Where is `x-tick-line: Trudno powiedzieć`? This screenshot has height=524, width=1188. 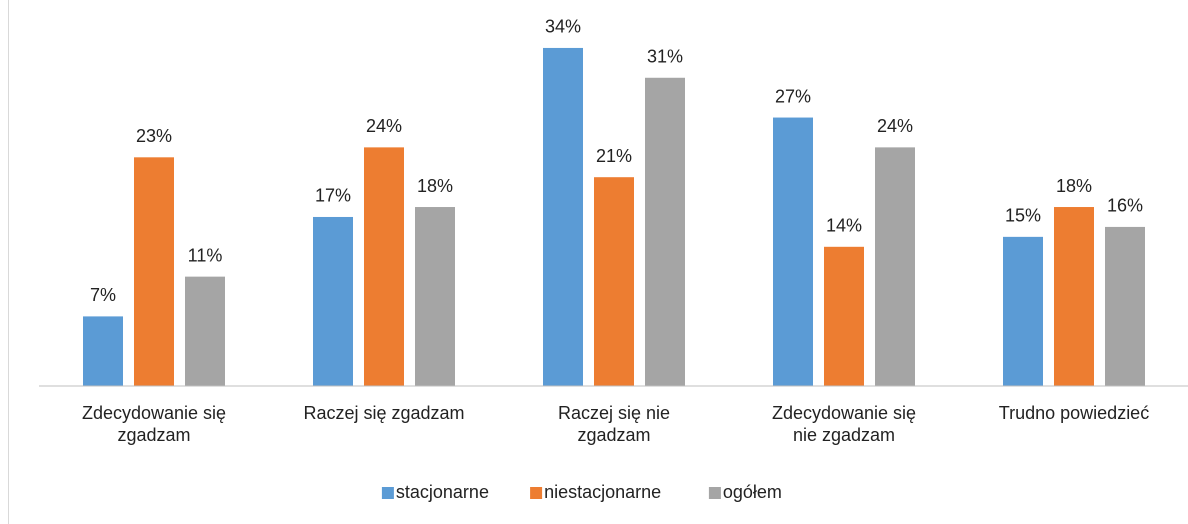
x-tick-line: Trudno powiedzieć is located at coordinates (1074, 413).